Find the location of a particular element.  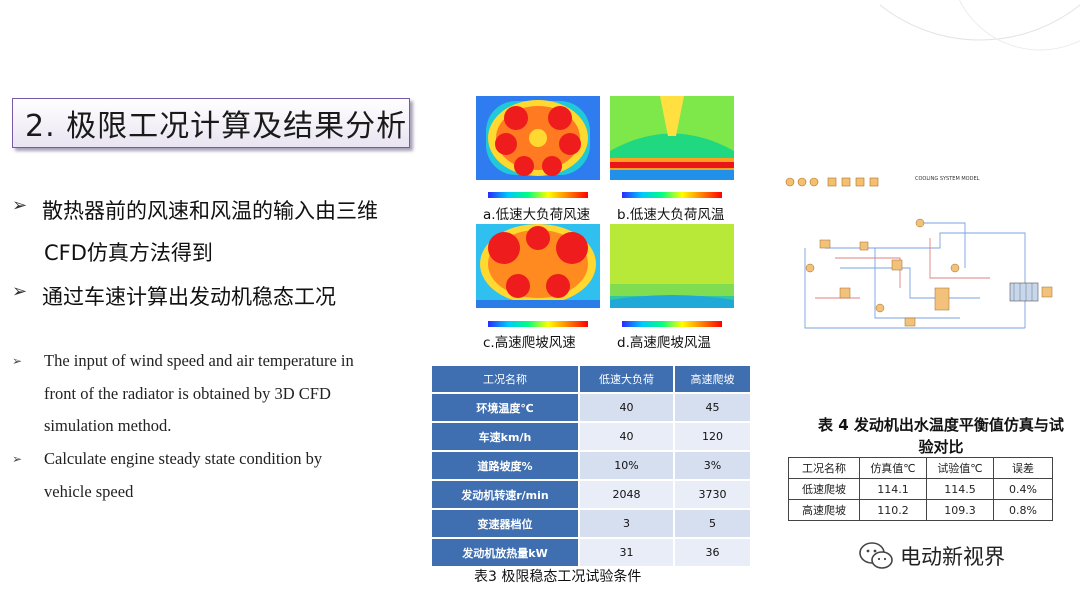

table-cell: 3730 is located at coordinates (712, 494).